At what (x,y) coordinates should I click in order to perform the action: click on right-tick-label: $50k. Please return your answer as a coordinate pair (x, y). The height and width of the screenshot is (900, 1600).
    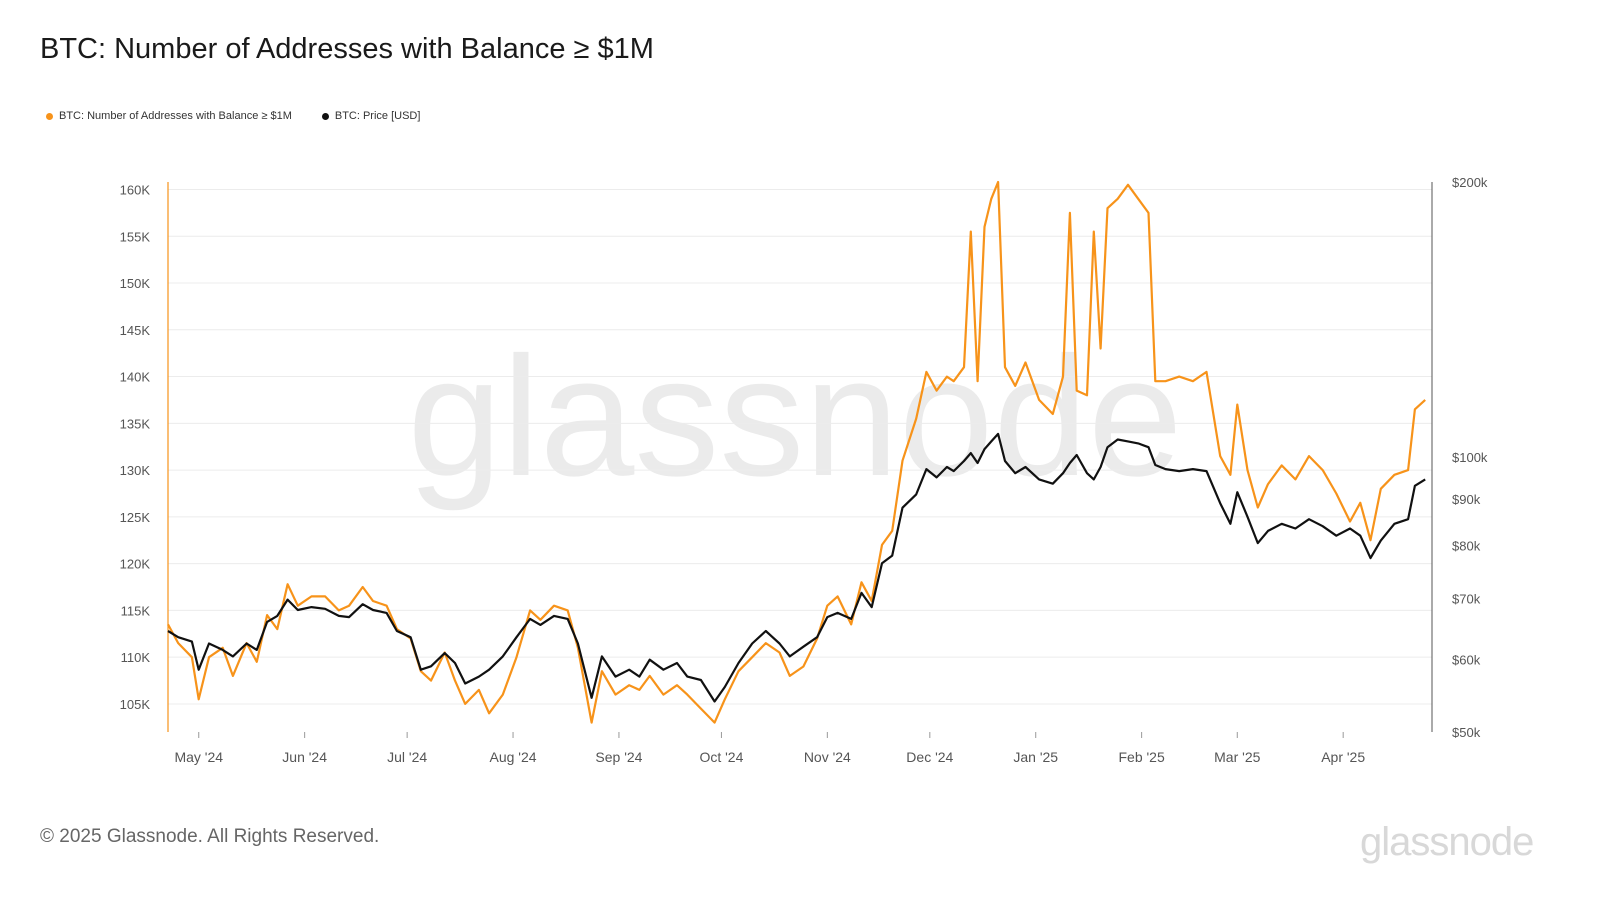
    Looking at the image, I should click on (1466, 732).